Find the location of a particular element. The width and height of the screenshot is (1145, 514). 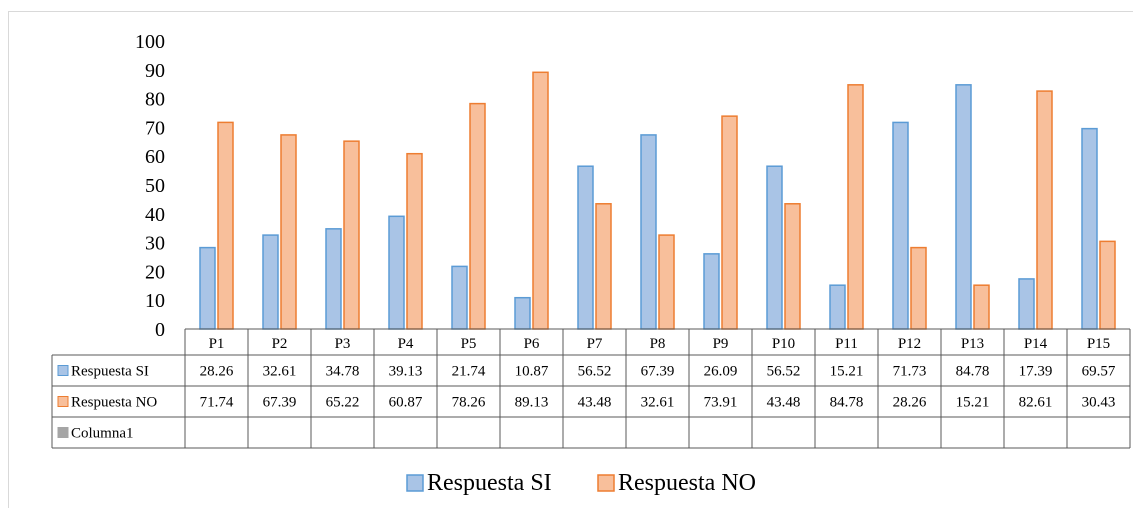

data-label: 21.74 is located at coordinates (469, 372).